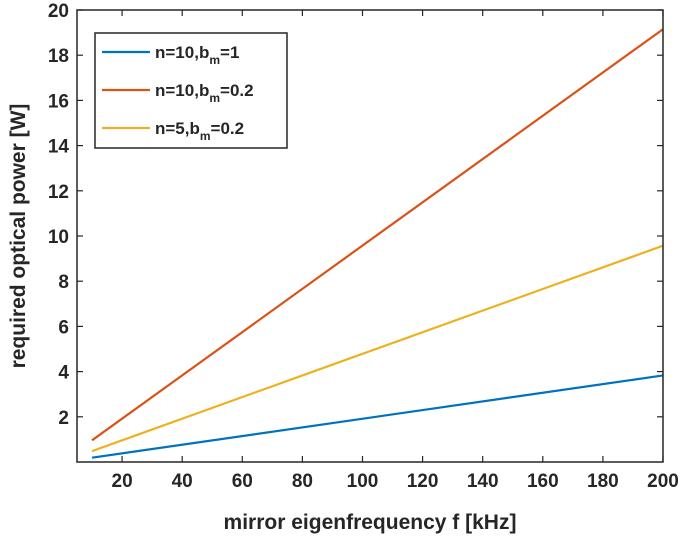 This screenshot has height=541, width=684. I want to click on legend-entries: n=10,bm=1n=10,bm=0.2n=5,bm=0.2, so click(178, 93).